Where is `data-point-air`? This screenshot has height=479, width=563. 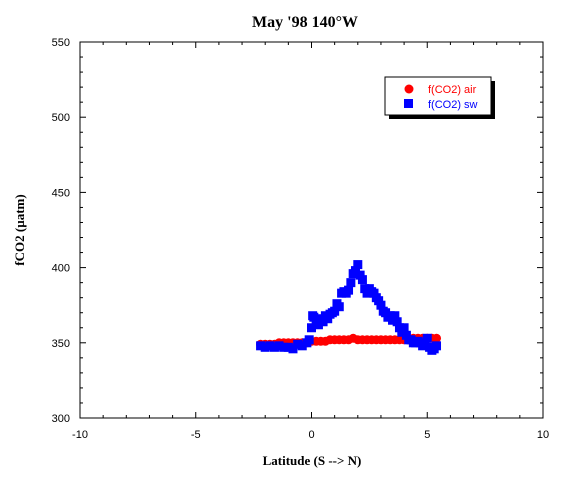 data-point-air is located at coordinates (437, 338).